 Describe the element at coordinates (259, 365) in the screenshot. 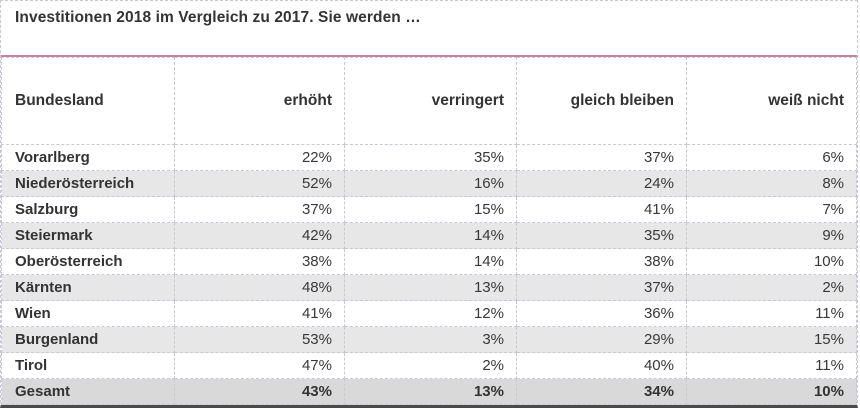

I see `cell-value: 47%` at that location.